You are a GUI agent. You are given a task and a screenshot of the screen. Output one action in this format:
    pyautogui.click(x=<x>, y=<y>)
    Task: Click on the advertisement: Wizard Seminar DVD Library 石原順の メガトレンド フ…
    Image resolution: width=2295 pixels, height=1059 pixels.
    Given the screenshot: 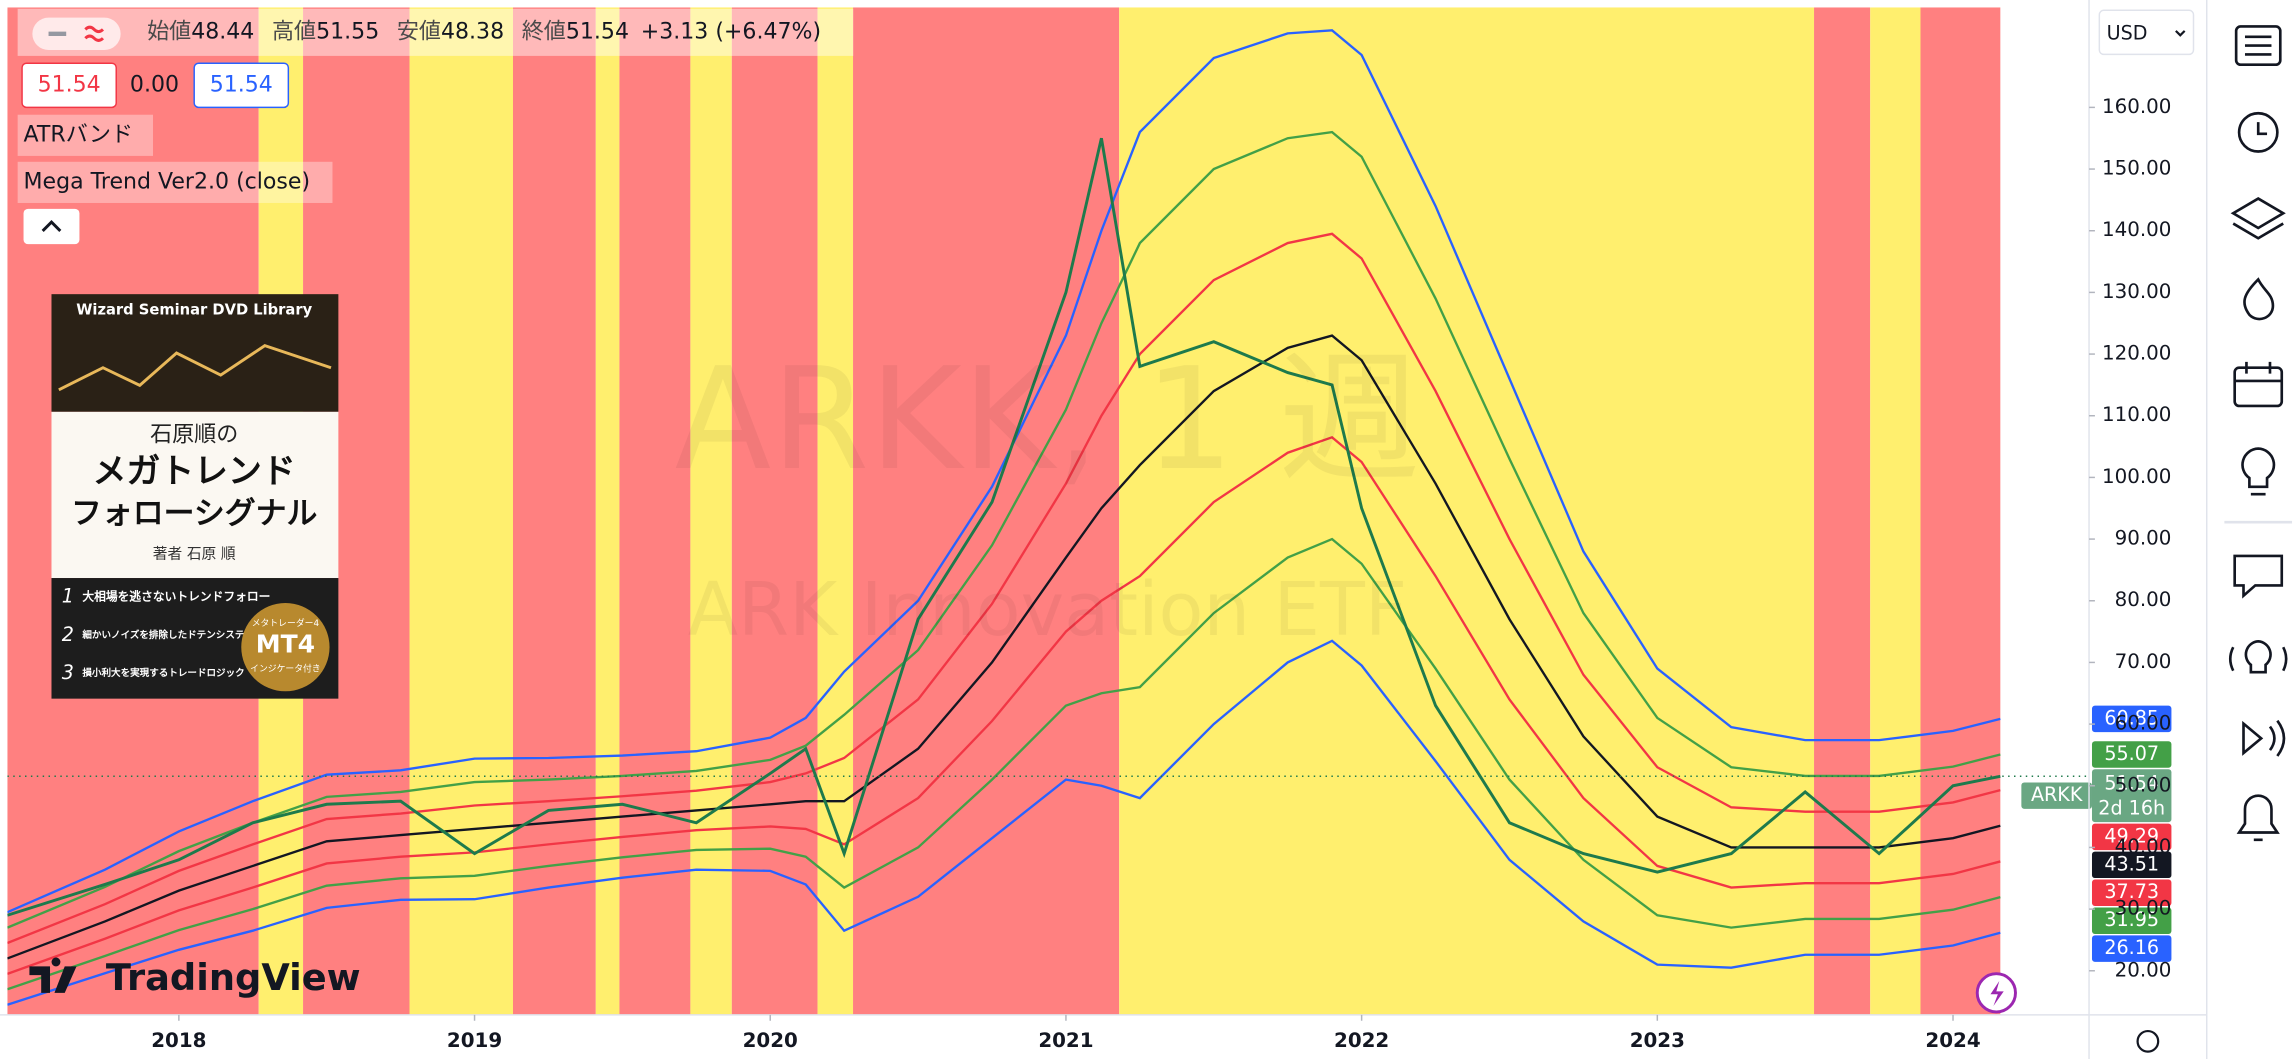 What is the action you would take?
    pyautogui.click(x=195, y=496)
    